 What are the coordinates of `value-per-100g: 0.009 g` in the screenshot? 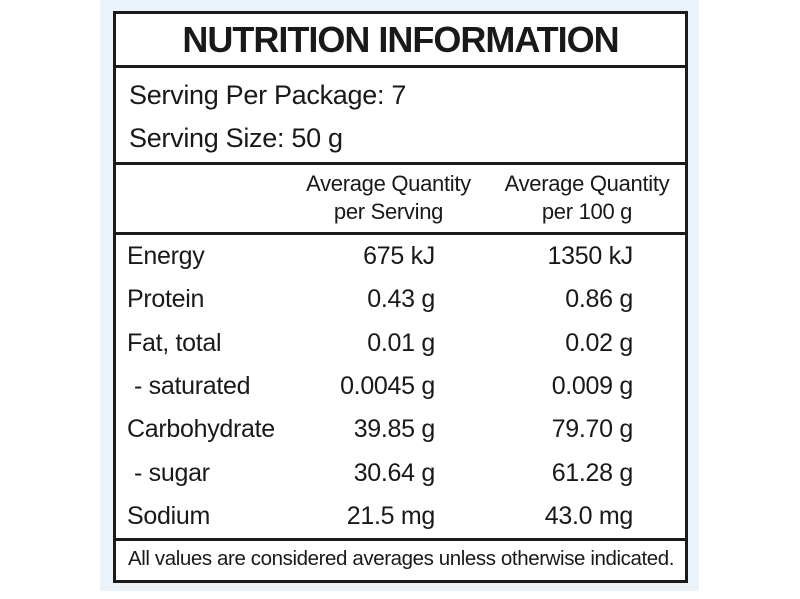 It's located at (592, 385).